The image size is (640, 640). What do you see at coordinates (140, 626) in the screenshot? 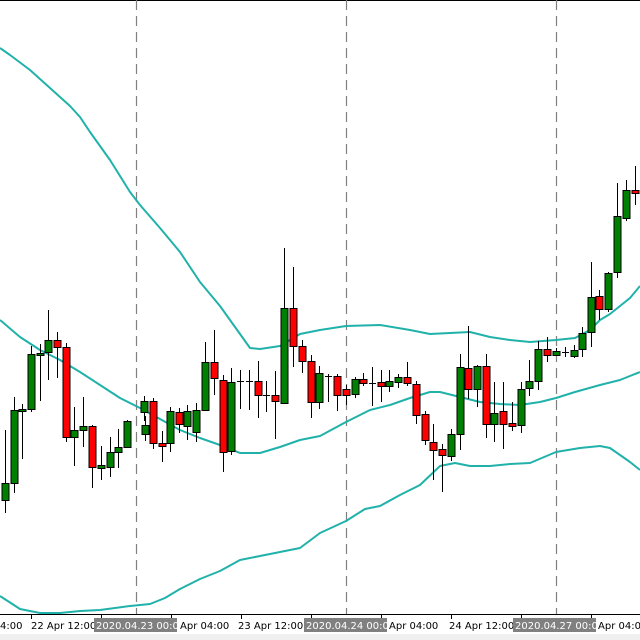
I see `x-axis-label: 2020.04.23 00:00` at bounding box center [140, 626].